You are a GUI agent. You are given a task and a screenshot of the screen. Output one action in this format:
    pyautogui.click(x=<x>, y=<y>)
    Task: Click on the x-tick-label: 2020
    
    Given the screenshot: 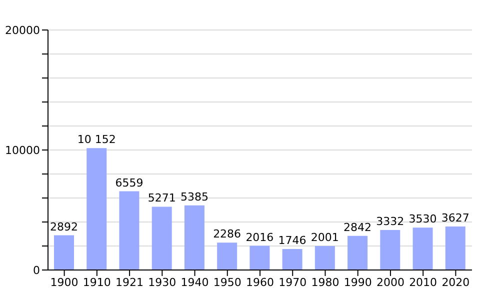 What is the action you would take?
    pyautogui.click(x=456, y=282)
    